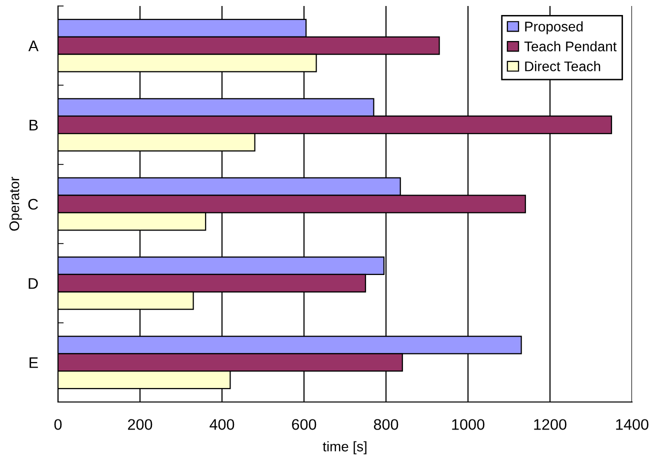  I want to click on y-tick-label: B, so click(34, 125).